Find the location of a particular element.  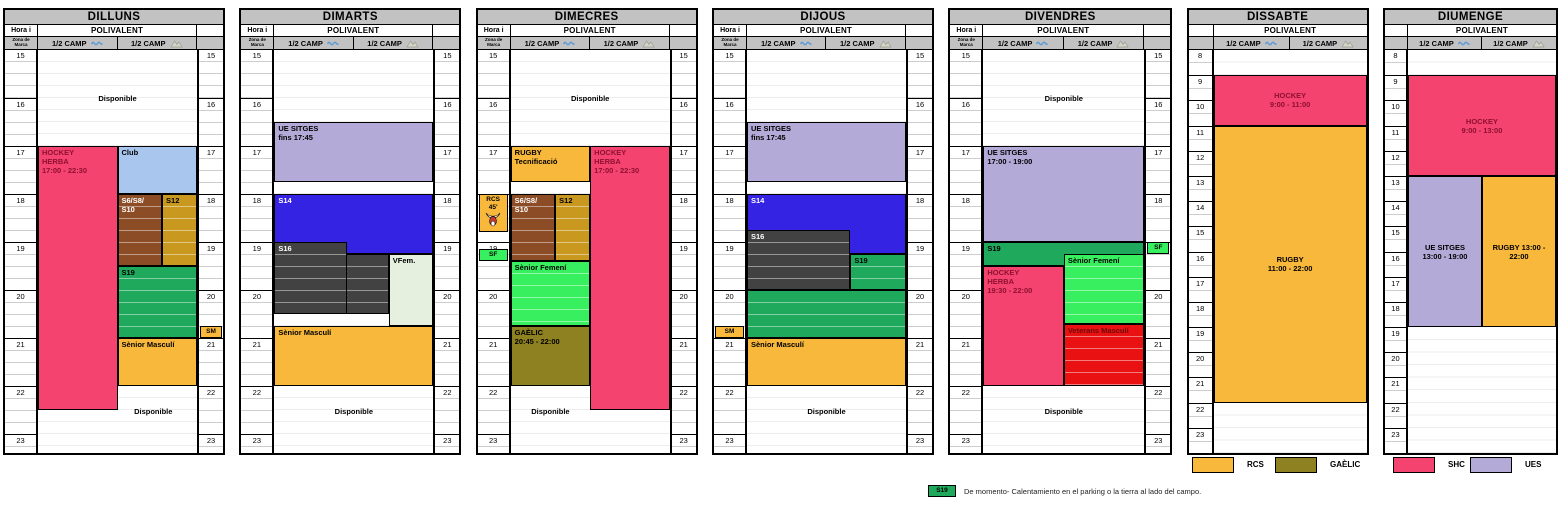

hora-header-cell is located at coordinates (1201, 30).